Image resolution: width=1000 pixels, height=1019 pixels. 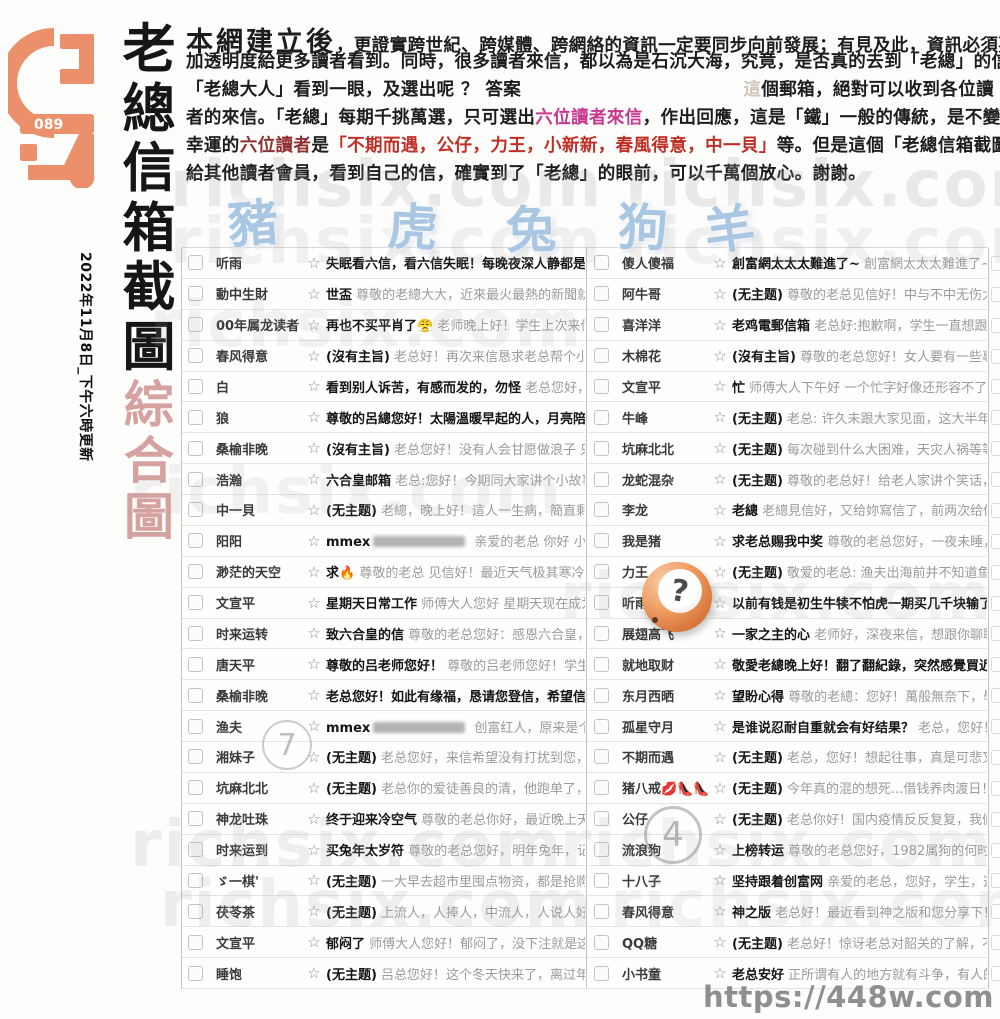 I want to click on mail-row: 桑榆非晚 ☆ 老总您好！如此有缘福，恳请您登信，希望信中缘码能有福运！, so click(x=383, y=696).